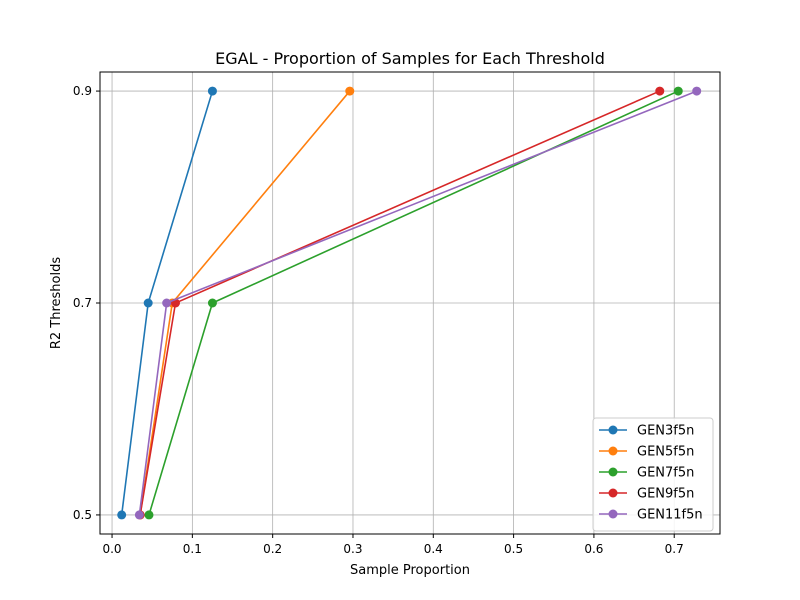 Image resolution: width=800 pixels, height=600 pixels. Describe the element at coordinates (82, 515) in the screenshot. I see `y-tick-label: 0.5` at that location.